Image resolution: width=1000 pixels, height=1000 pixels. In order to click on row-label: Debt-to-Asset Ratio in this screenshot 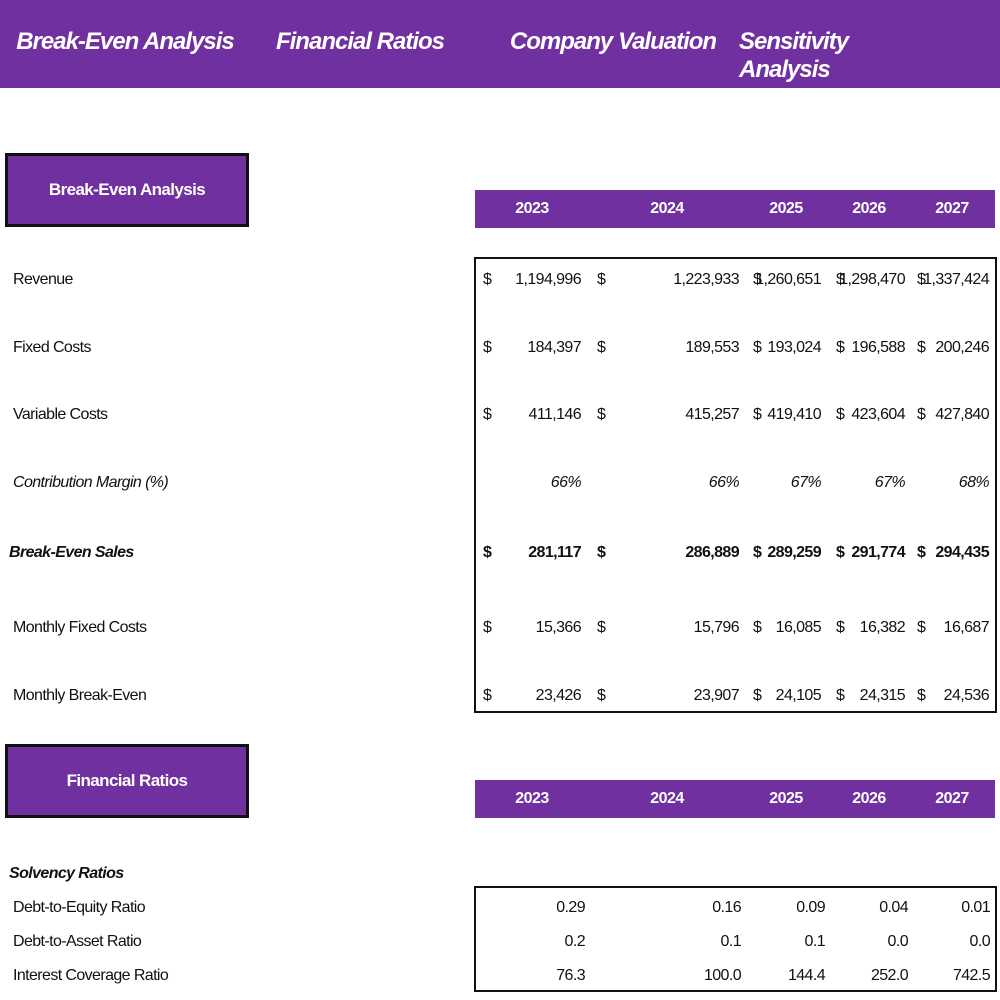, I will do `click(77, 941)`.